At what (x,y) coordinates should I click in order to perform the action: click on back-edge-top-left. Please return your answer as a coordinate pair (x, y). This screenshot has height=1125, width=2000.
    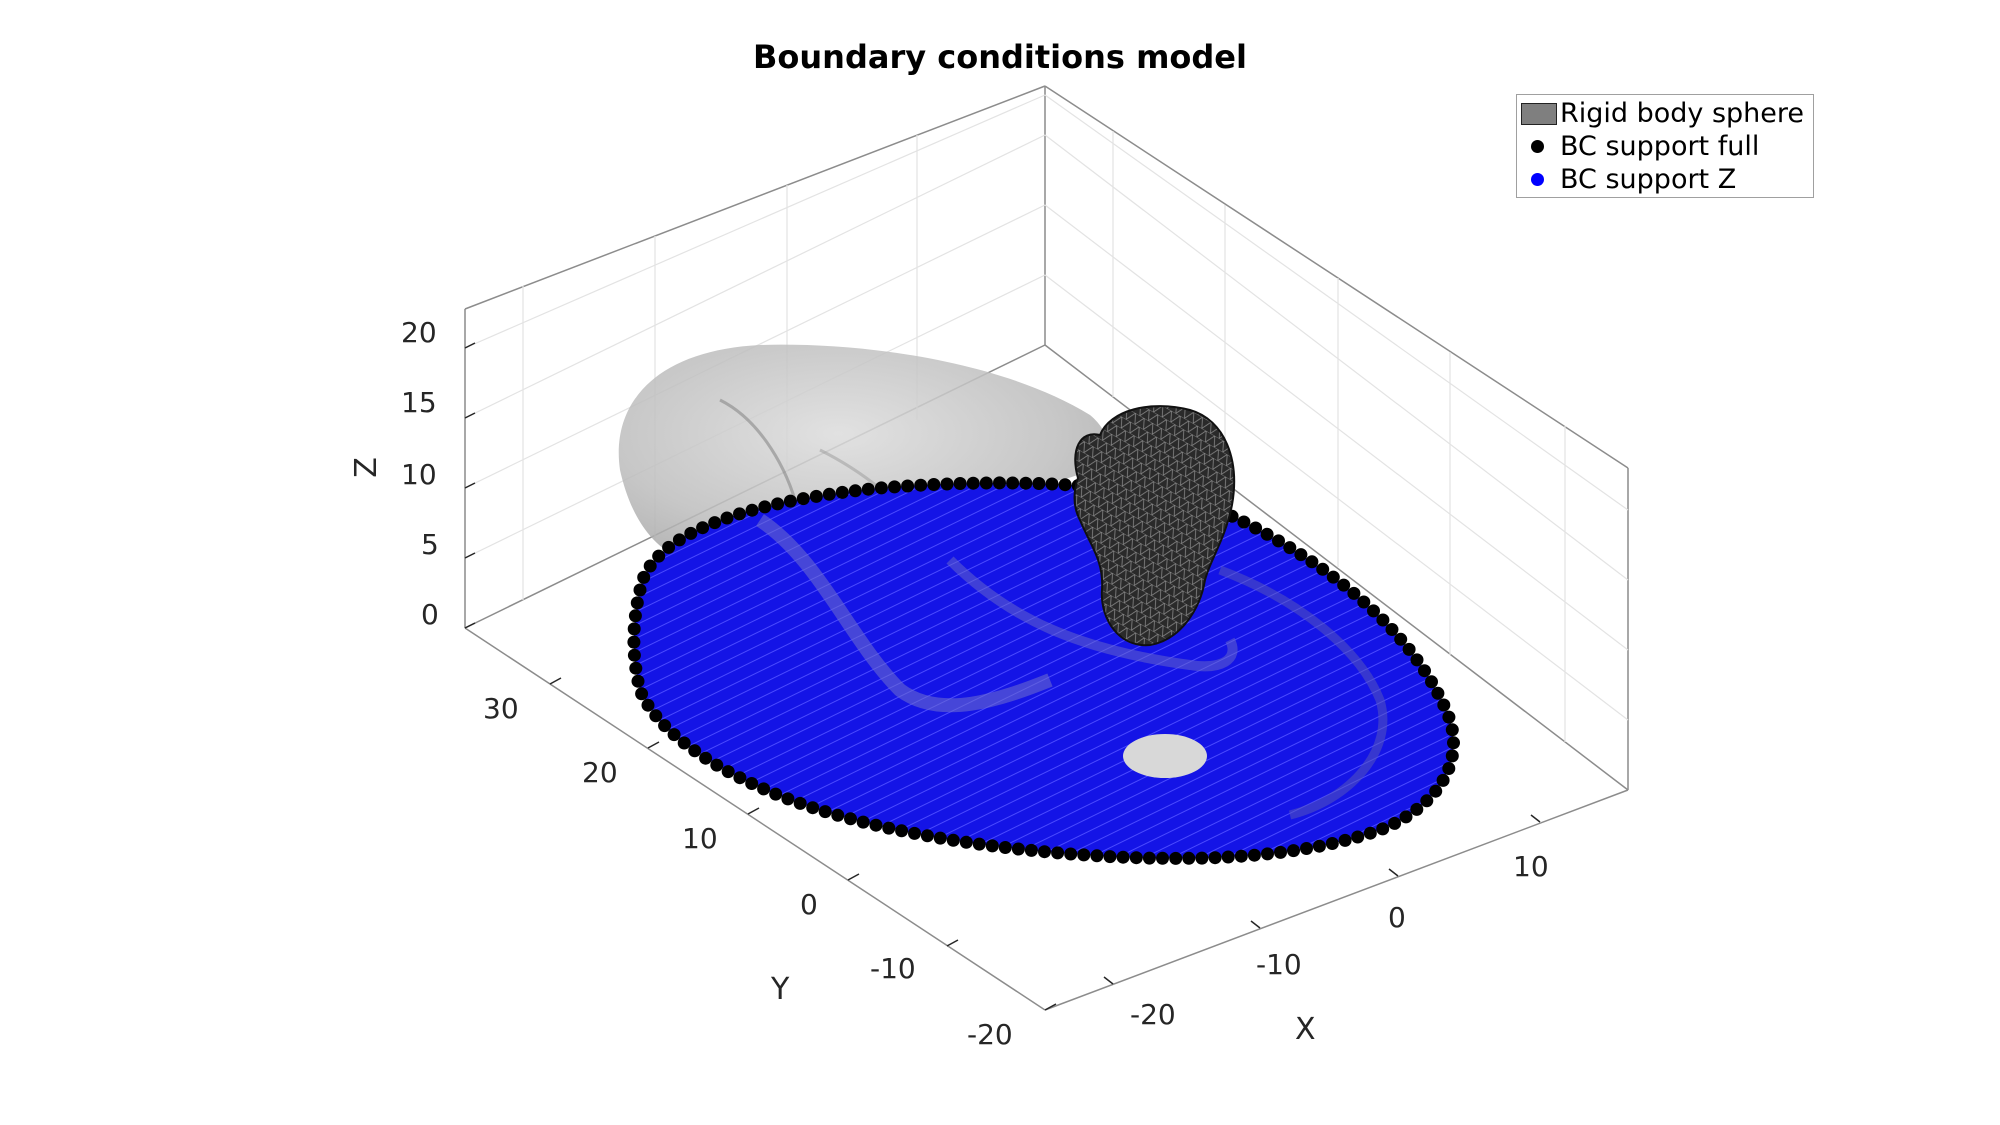
    Looking at the image, I should click on (755, 197).